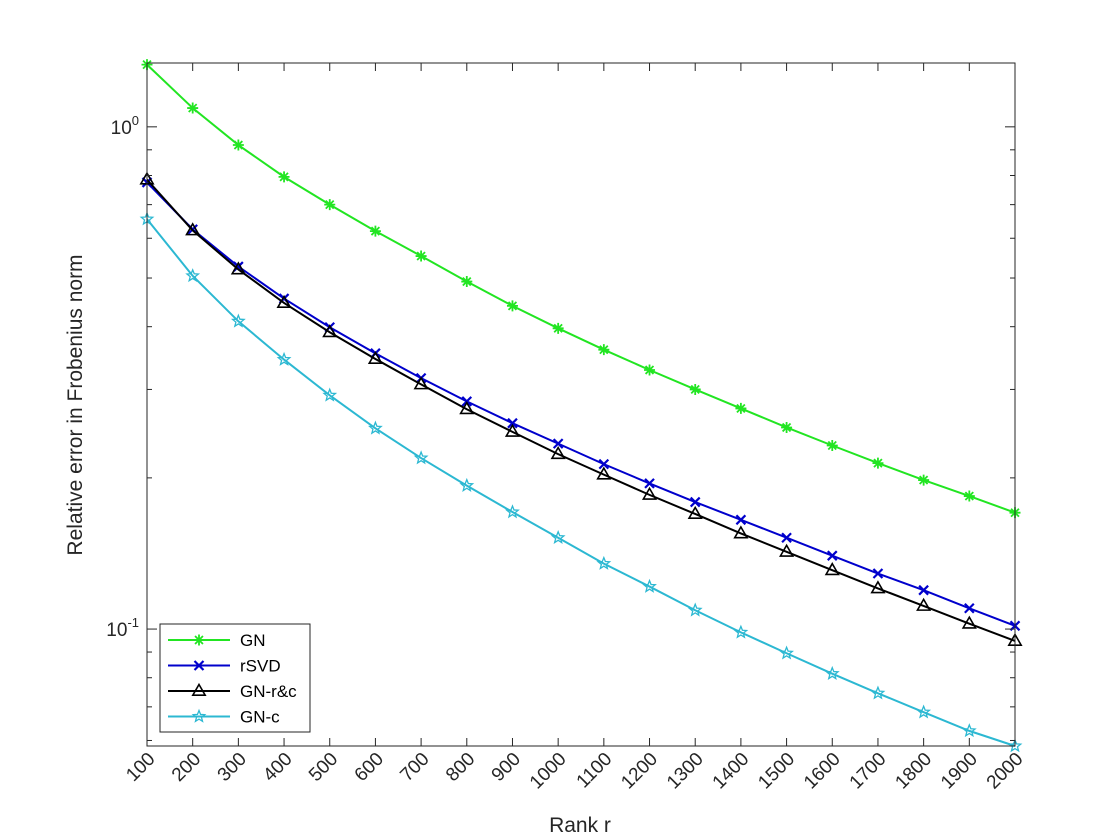 The height and width of the screenshot is (840, 1120). I want to click on legend-label-2: GN-r&c, so click(268, 691).